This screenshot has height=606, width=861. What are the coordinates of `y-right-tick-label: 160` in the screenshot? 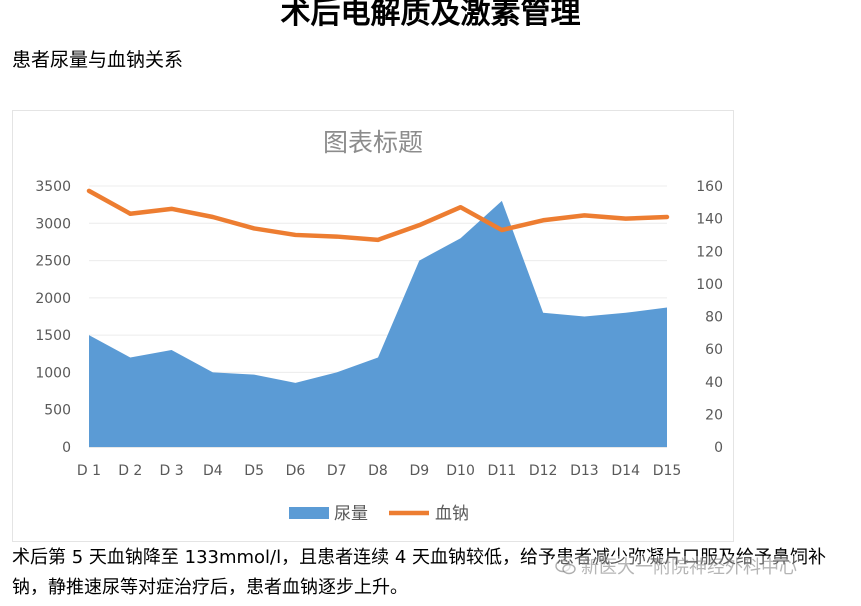 It's located at (709, 187).